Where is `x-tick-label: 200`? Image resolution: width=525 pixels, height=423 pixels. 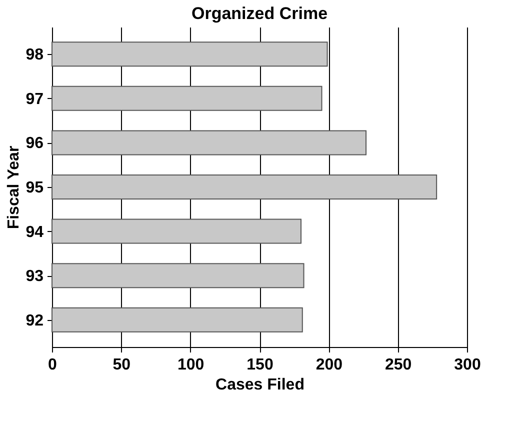 x-tick-label: 200 is located at coordinates (329, 365).